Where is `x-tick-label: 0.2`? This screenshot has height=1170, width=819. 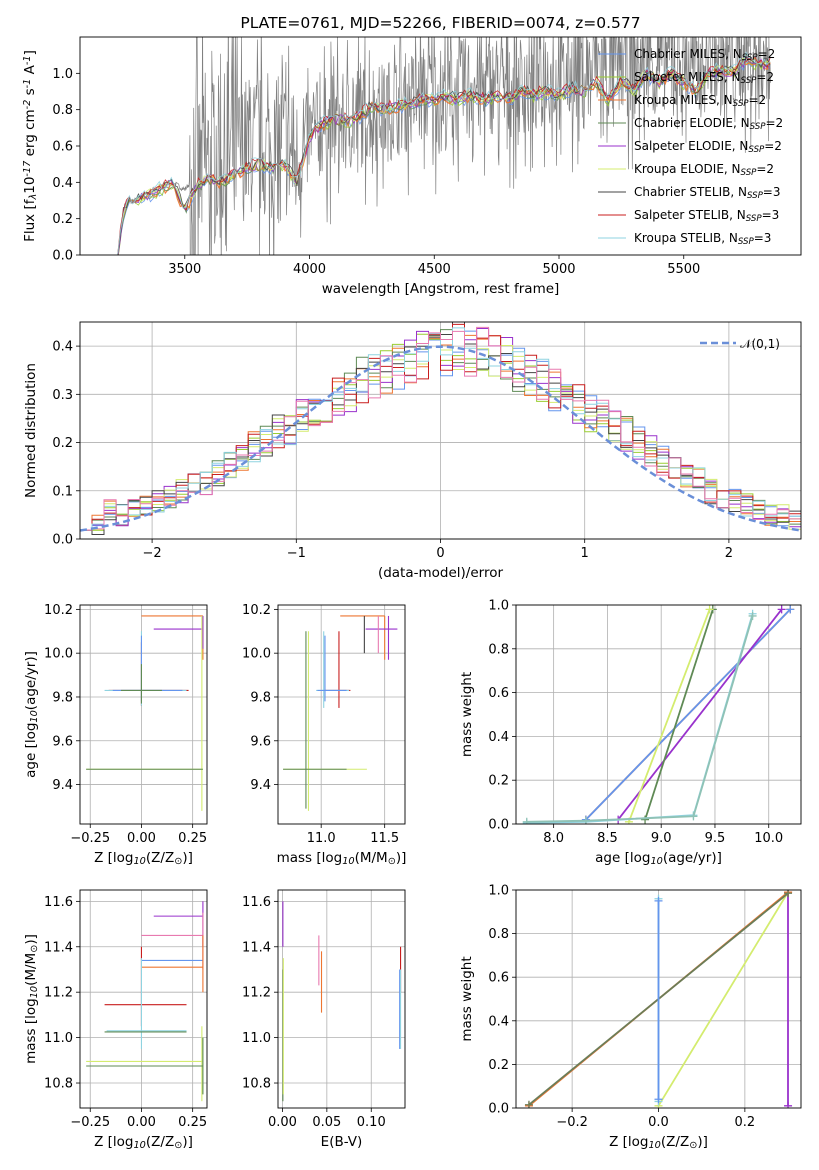 x-tick-label: 0.2 is located at coordinates (745, 1122).